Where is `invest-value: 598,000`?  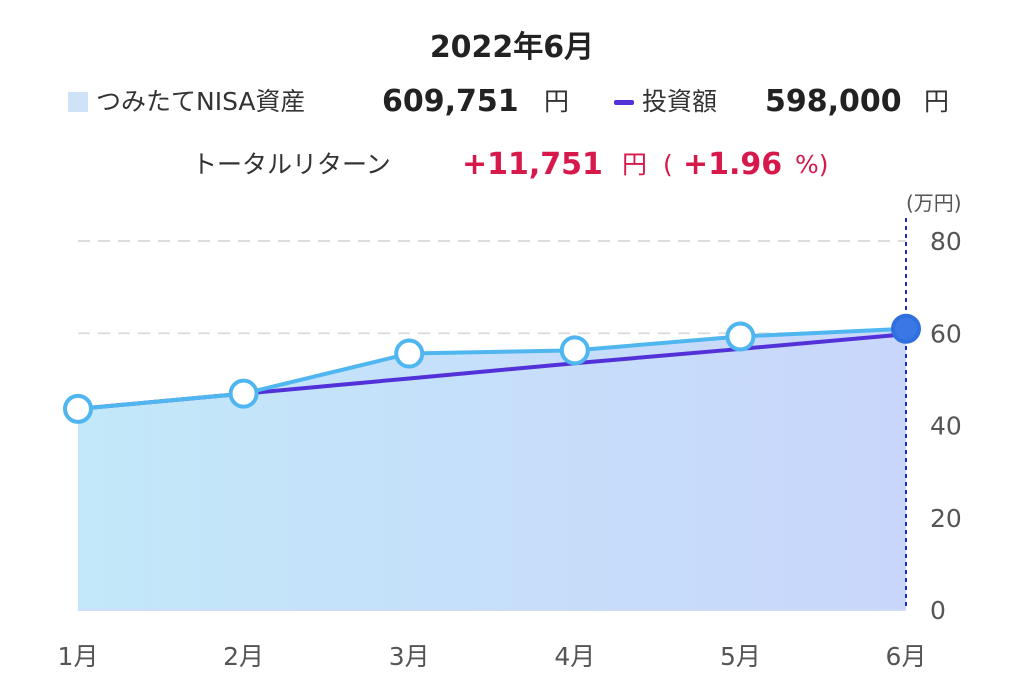 invest-value: 598,000 is located at coordinates (833, 101).